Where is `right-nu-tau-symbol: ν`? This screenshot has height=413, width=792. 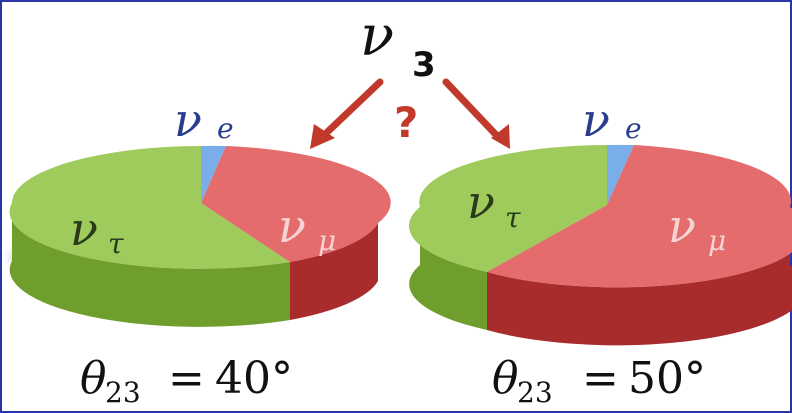 right-nu-tau-symbol: ν is located at coordinates (481, 202).